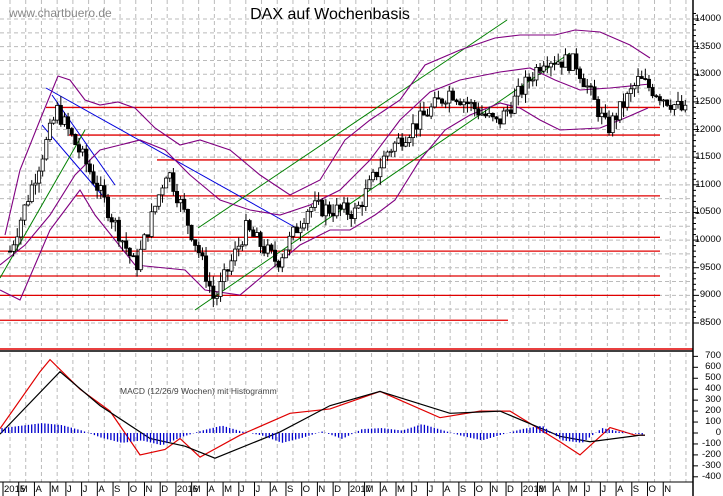  What do you see at coordinates (707, 212) in the screenshot?
I see `y-tick-label: 10500` at bounding box center [707, 212].